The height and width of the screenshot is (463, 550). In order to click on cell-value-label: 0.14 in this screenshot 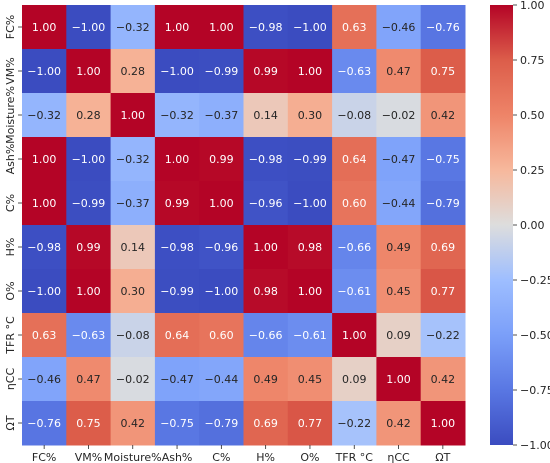, I will do `click(265, 115)`.